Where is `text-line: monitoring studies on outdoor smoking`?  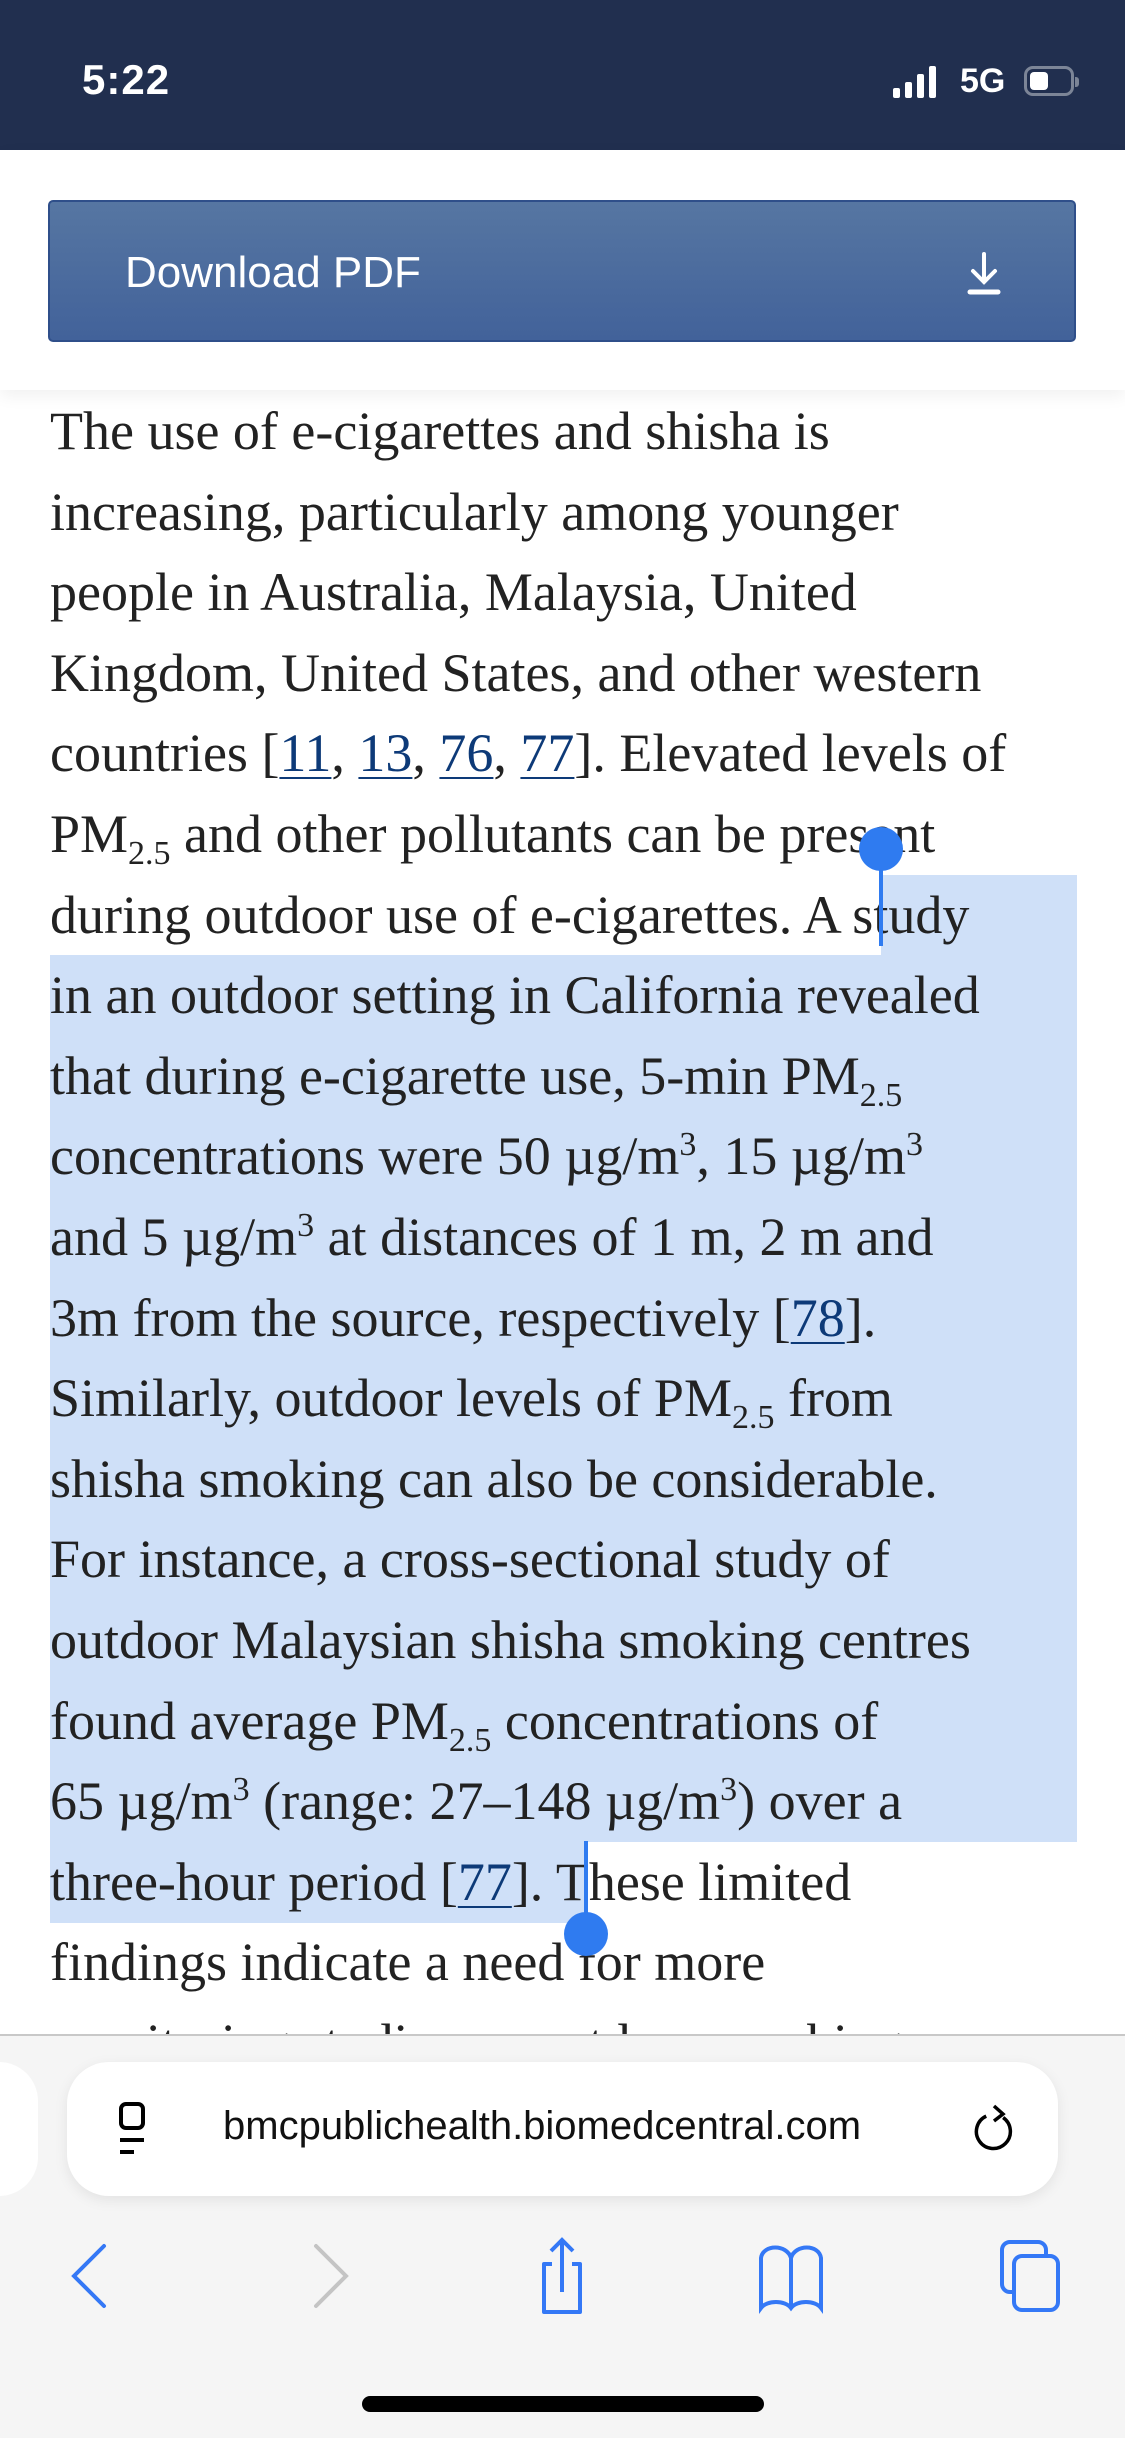
text-line: monitoring studies on outdoor smoking is located at coordinates (476, 2019).